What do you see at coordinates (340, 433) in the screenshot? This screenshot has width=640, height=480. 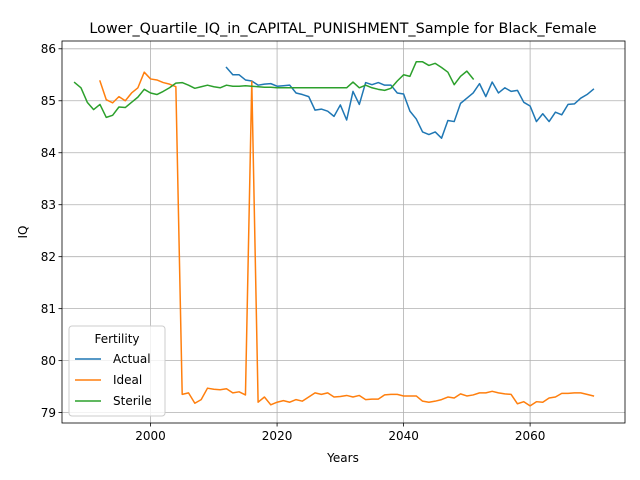 I see `x-axis-ticks: 2000 2020 2040 2060` at bounding box center [340, 433].